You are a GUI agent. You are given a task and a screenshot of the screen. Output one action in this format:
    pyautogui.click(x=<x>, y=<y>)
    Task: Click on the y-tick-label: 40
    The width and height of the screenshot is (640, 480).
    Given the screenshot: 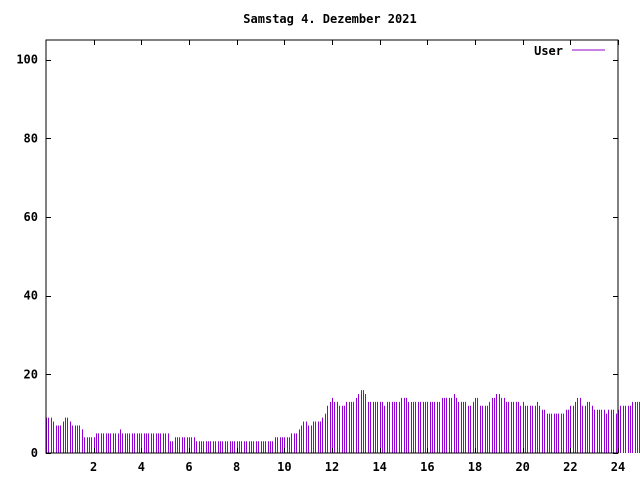 What is the action you would take?
    pyautogui.click(x=31, y=296)
    